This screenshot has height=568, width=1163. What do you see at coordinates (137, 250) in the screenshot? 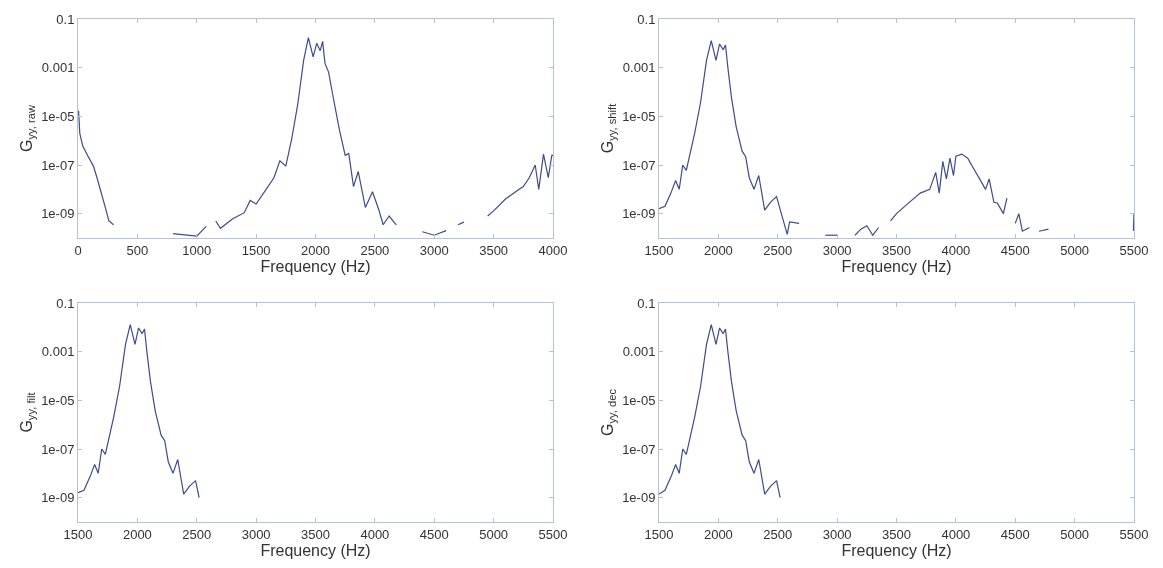
I see `x-tick-label: 500` at bounding box center [137, 250].